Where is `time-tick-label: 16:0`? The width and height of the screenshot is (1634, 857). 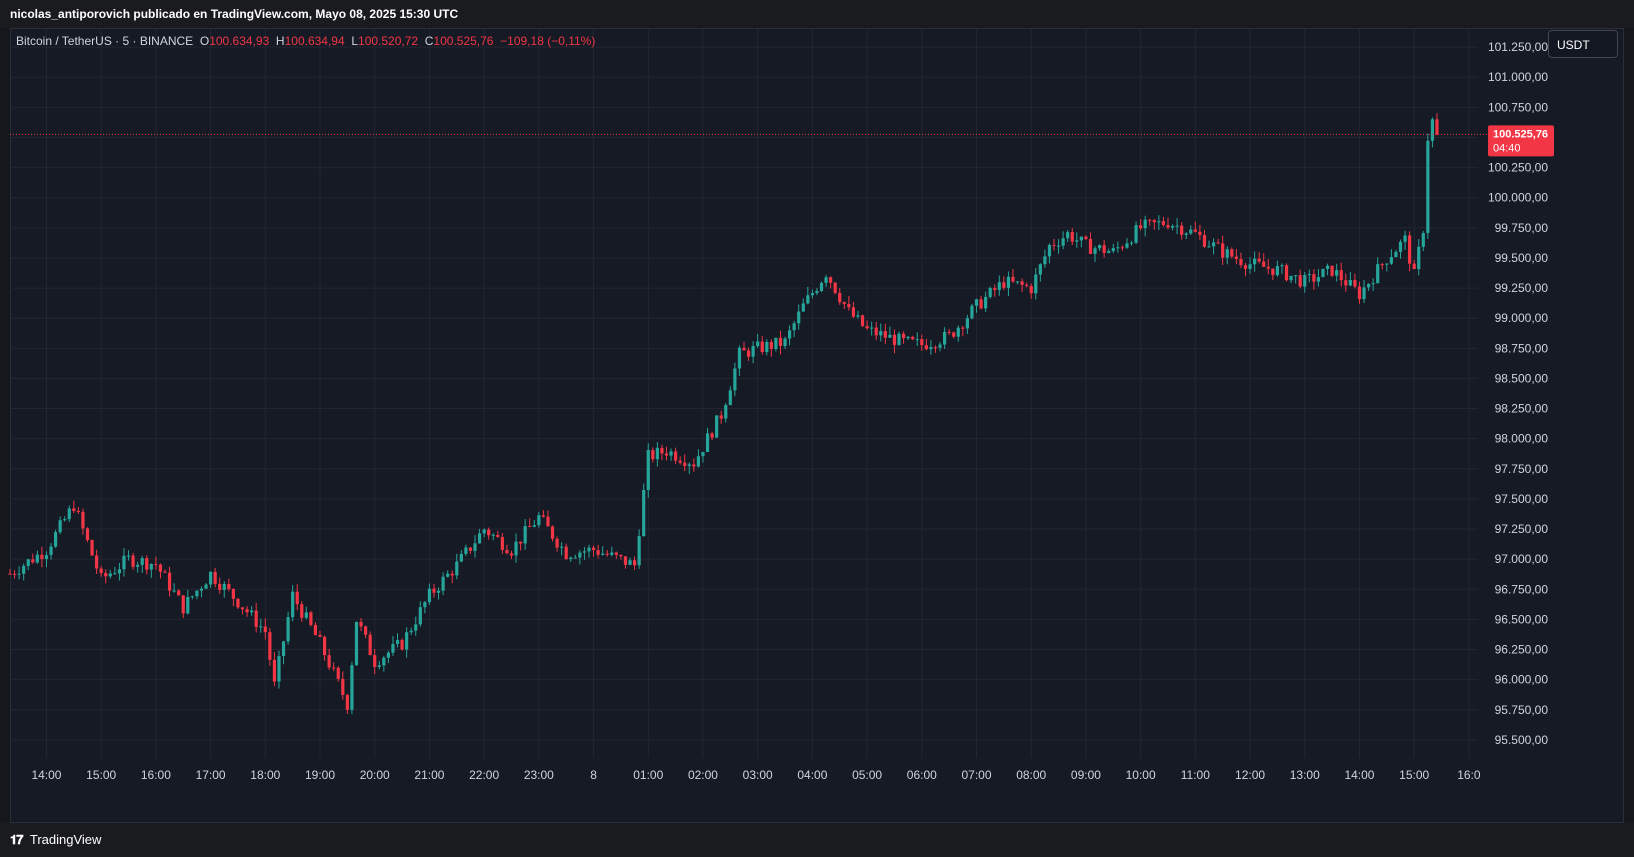 time-tick-label: 16:0 is located at coordinates (1469, 775).